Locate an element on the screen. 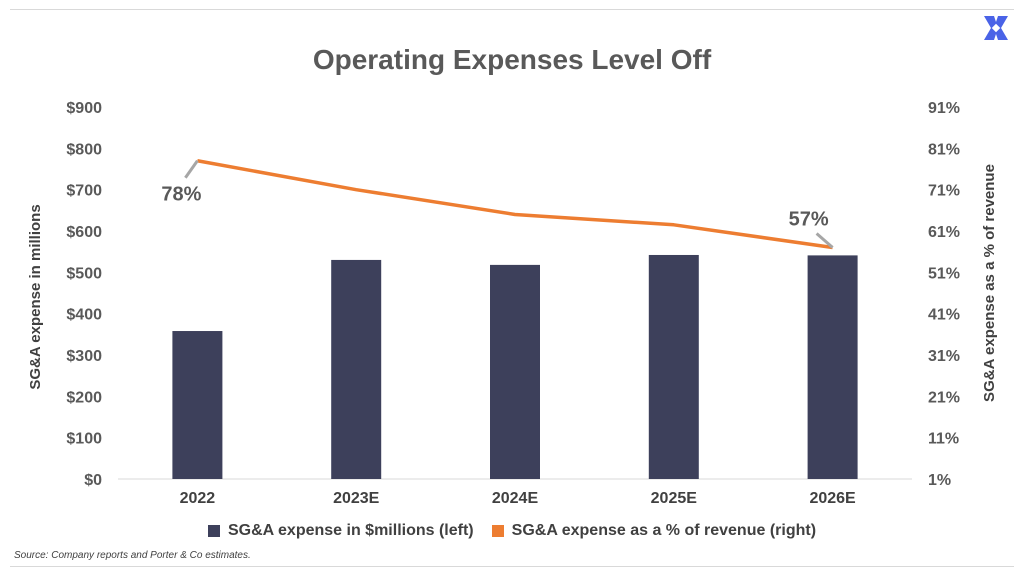  left-axis-tick: $200 is located at coordinates (84, 397).